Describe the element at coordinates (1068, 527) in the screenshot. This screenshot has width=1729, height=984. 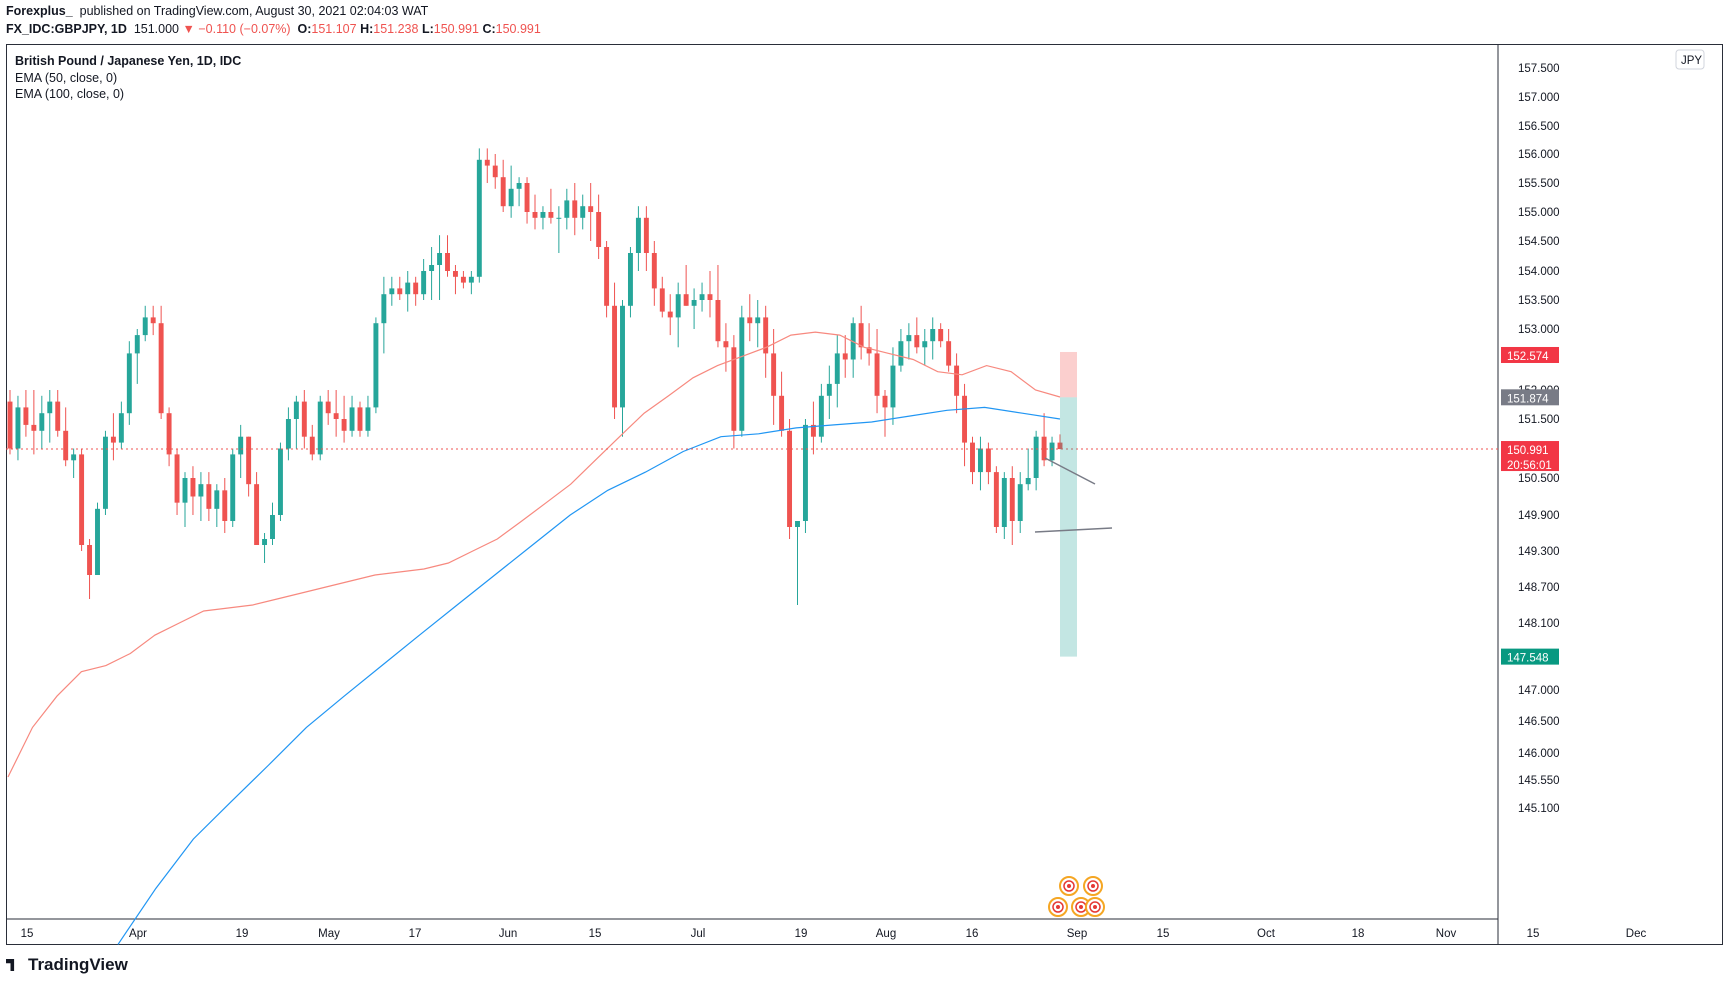
I see `take-profit-zone` at that location.